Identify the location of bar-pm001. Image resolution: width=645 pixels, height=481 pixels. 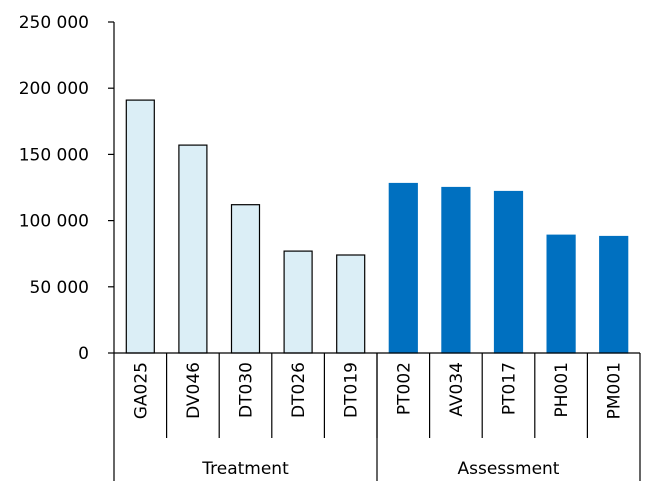
(614, 294).